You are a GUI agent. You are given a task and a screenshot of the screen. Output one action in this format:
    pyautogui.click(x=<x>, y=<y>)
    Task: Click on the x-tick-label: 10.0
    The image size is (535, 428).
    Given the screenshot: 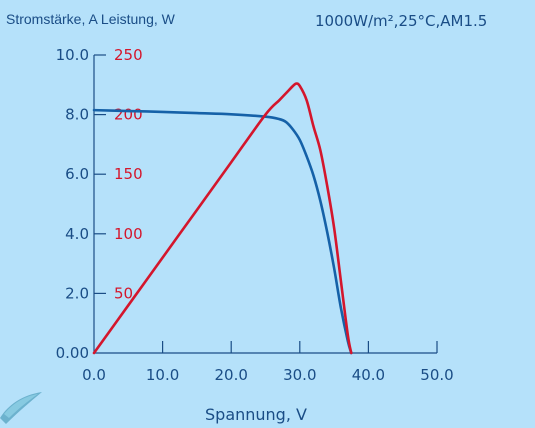 What is the action you would take?
    pyautogui.click(x=162, y=375)
    